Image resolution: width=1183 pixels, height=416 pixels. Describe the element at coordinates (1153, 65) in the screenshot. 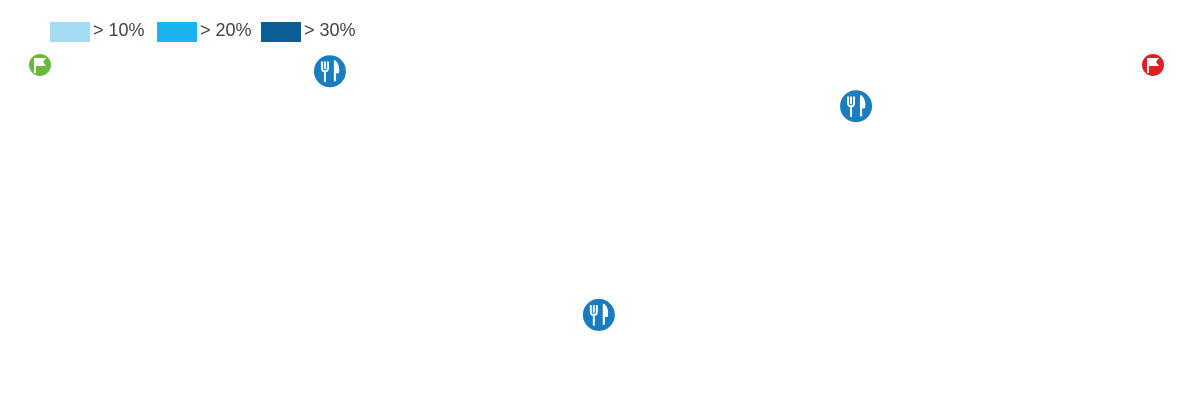

I see `finish-flag` at that location.